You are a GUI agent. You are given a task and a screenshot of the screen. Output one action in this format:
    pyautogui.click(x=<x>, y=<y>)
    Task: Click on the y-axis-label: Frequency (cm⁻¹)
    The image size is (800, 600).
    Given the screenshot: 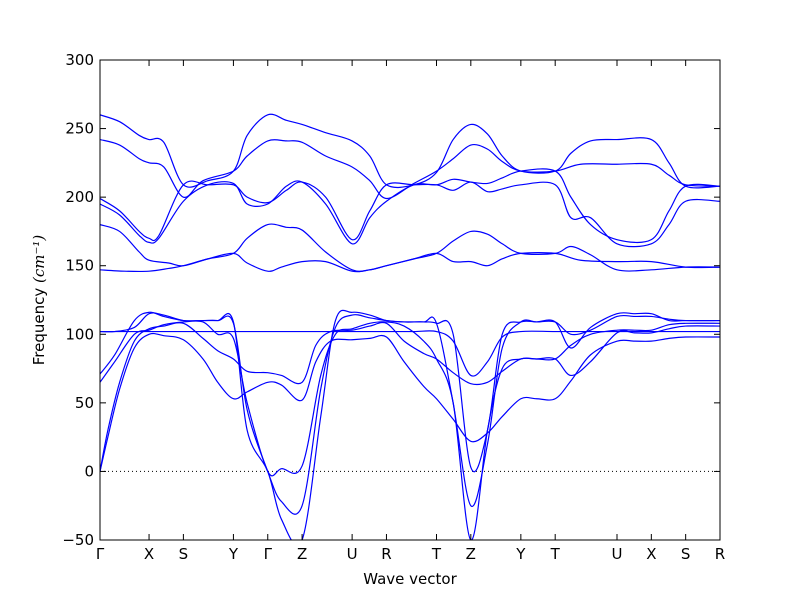 What is the action you would take?
    pyautogui.click(x=39, y=300)
    